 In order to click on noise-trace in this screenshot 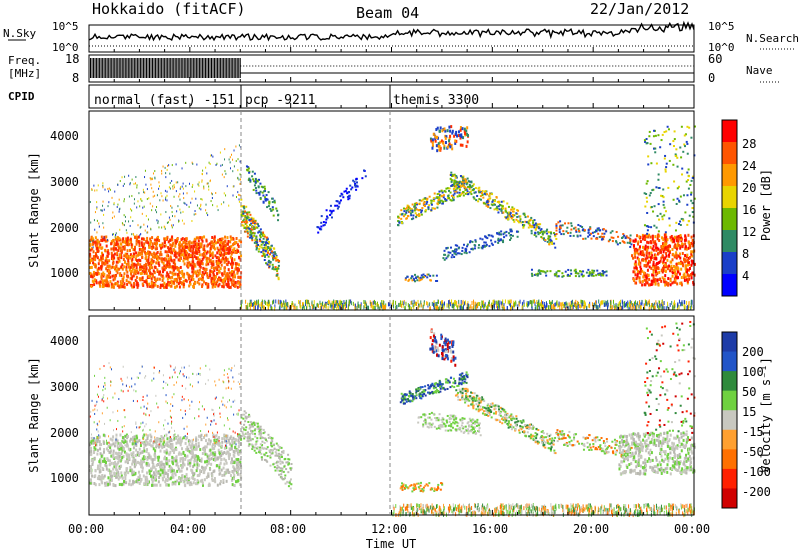, I will do `click(391, 33)`.